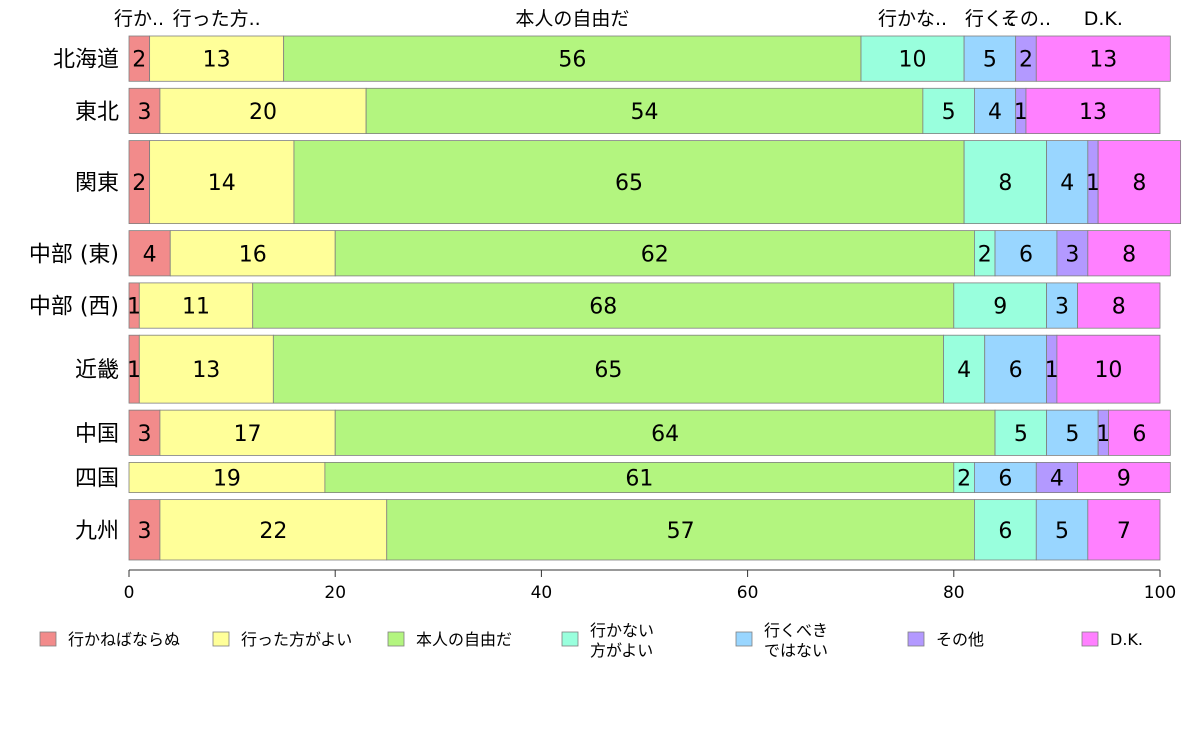 The height and width of the screenshot is (736, 1188). I want to click on column-label: 行か.., so click(139, 19).